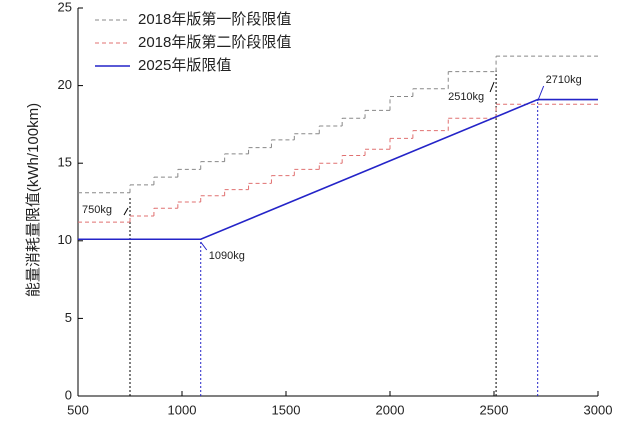 The height and width of the screenshot is (425, 640). What do you see at coordinates (182, 409) in the screenshot?
I see `x-tick-label: 1000` at bounding box center [182, 409].